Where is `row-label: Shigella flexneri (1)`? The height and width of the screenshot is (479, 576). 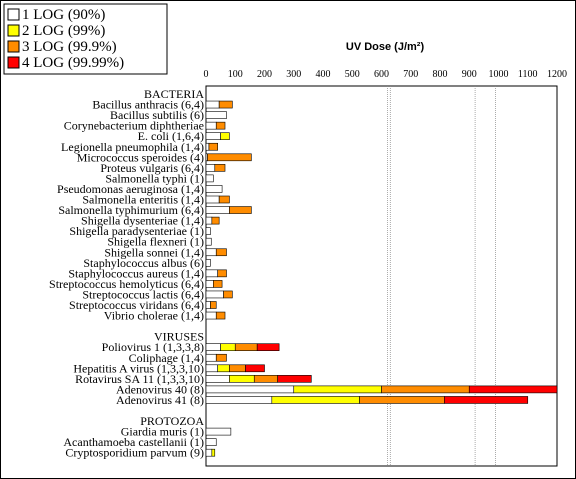
row-label: Shigella flexneri (1) is located at coordinates (155, 242).